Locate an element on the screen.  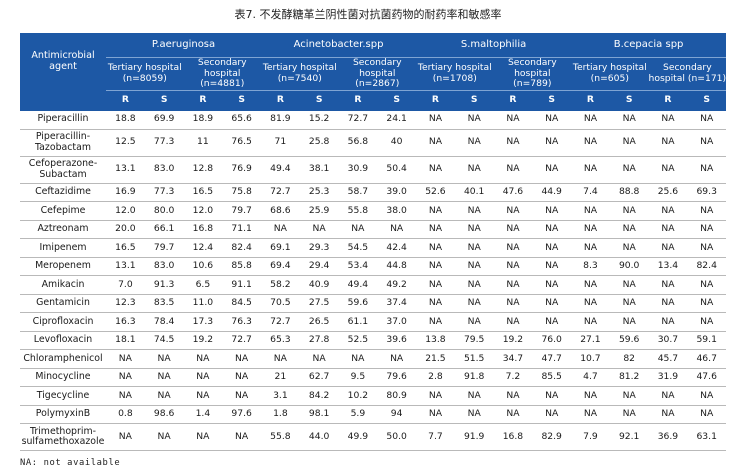
organism-header: P.aeruginosa is located at coordinates (183, 45).